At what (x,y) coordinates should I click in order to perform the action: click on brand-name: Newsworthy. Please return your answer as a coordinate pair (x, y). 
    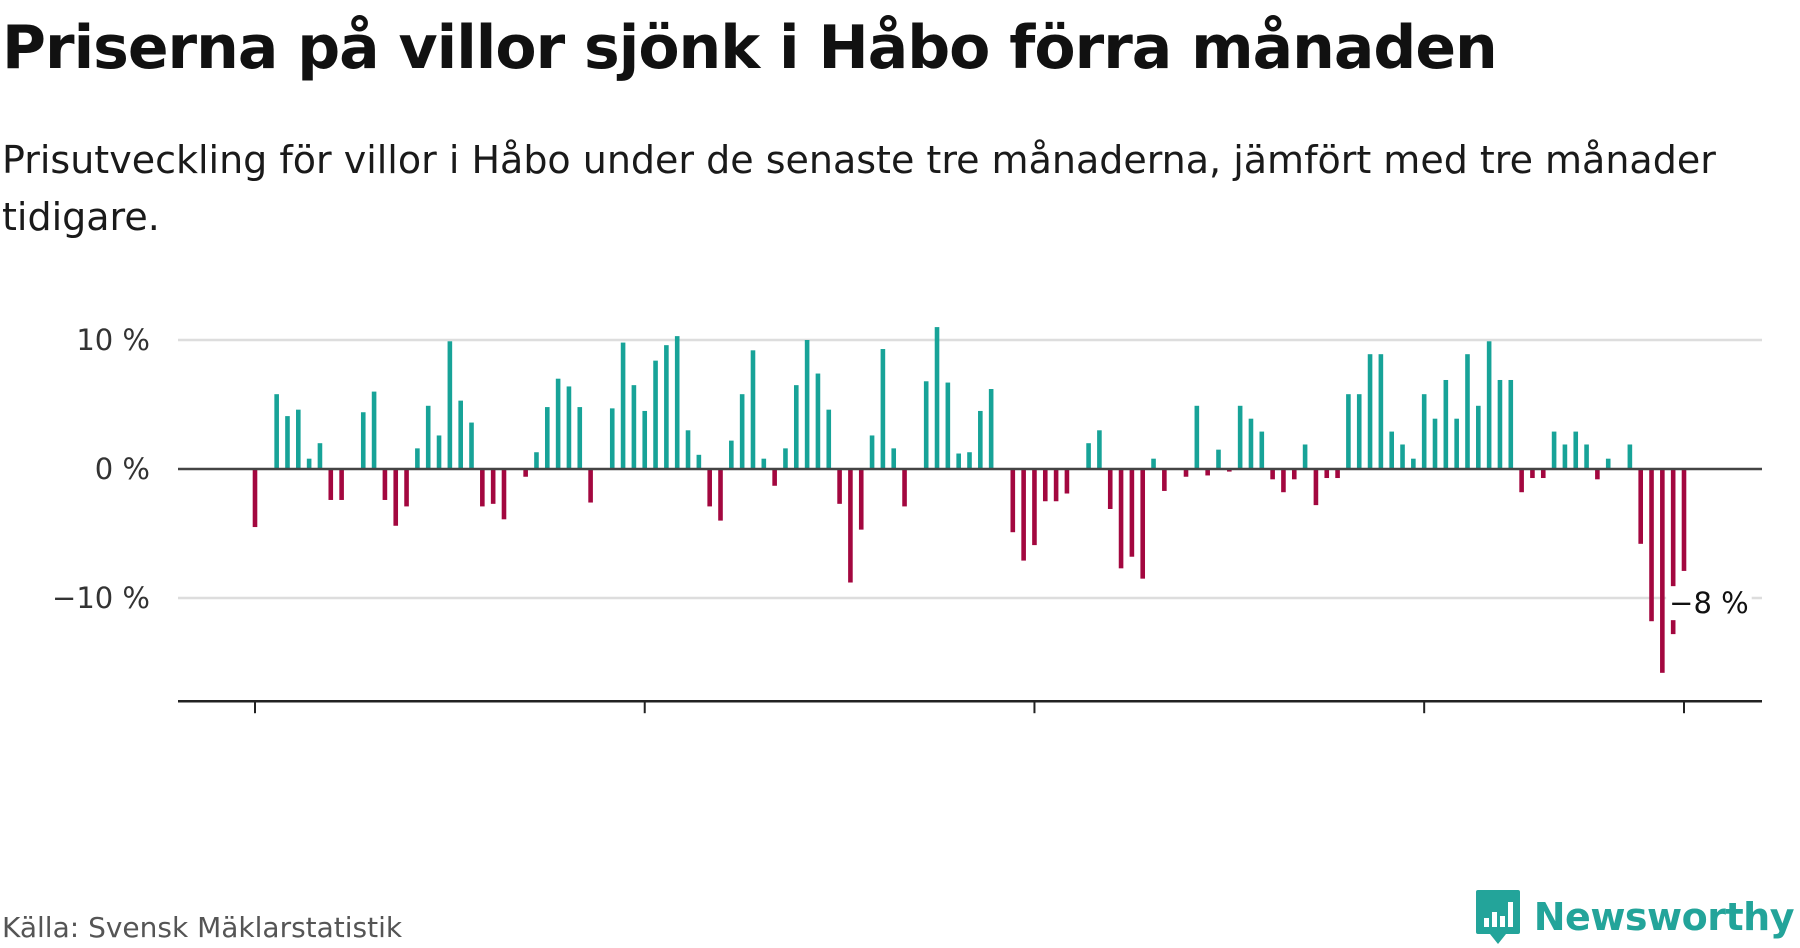
    Looking at the image, I should click on (1664, 917).